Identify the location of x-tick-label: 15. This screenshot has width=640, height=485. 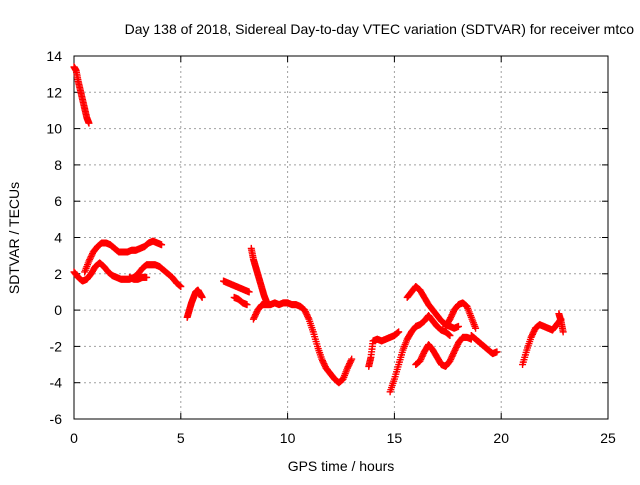
(395, 438).